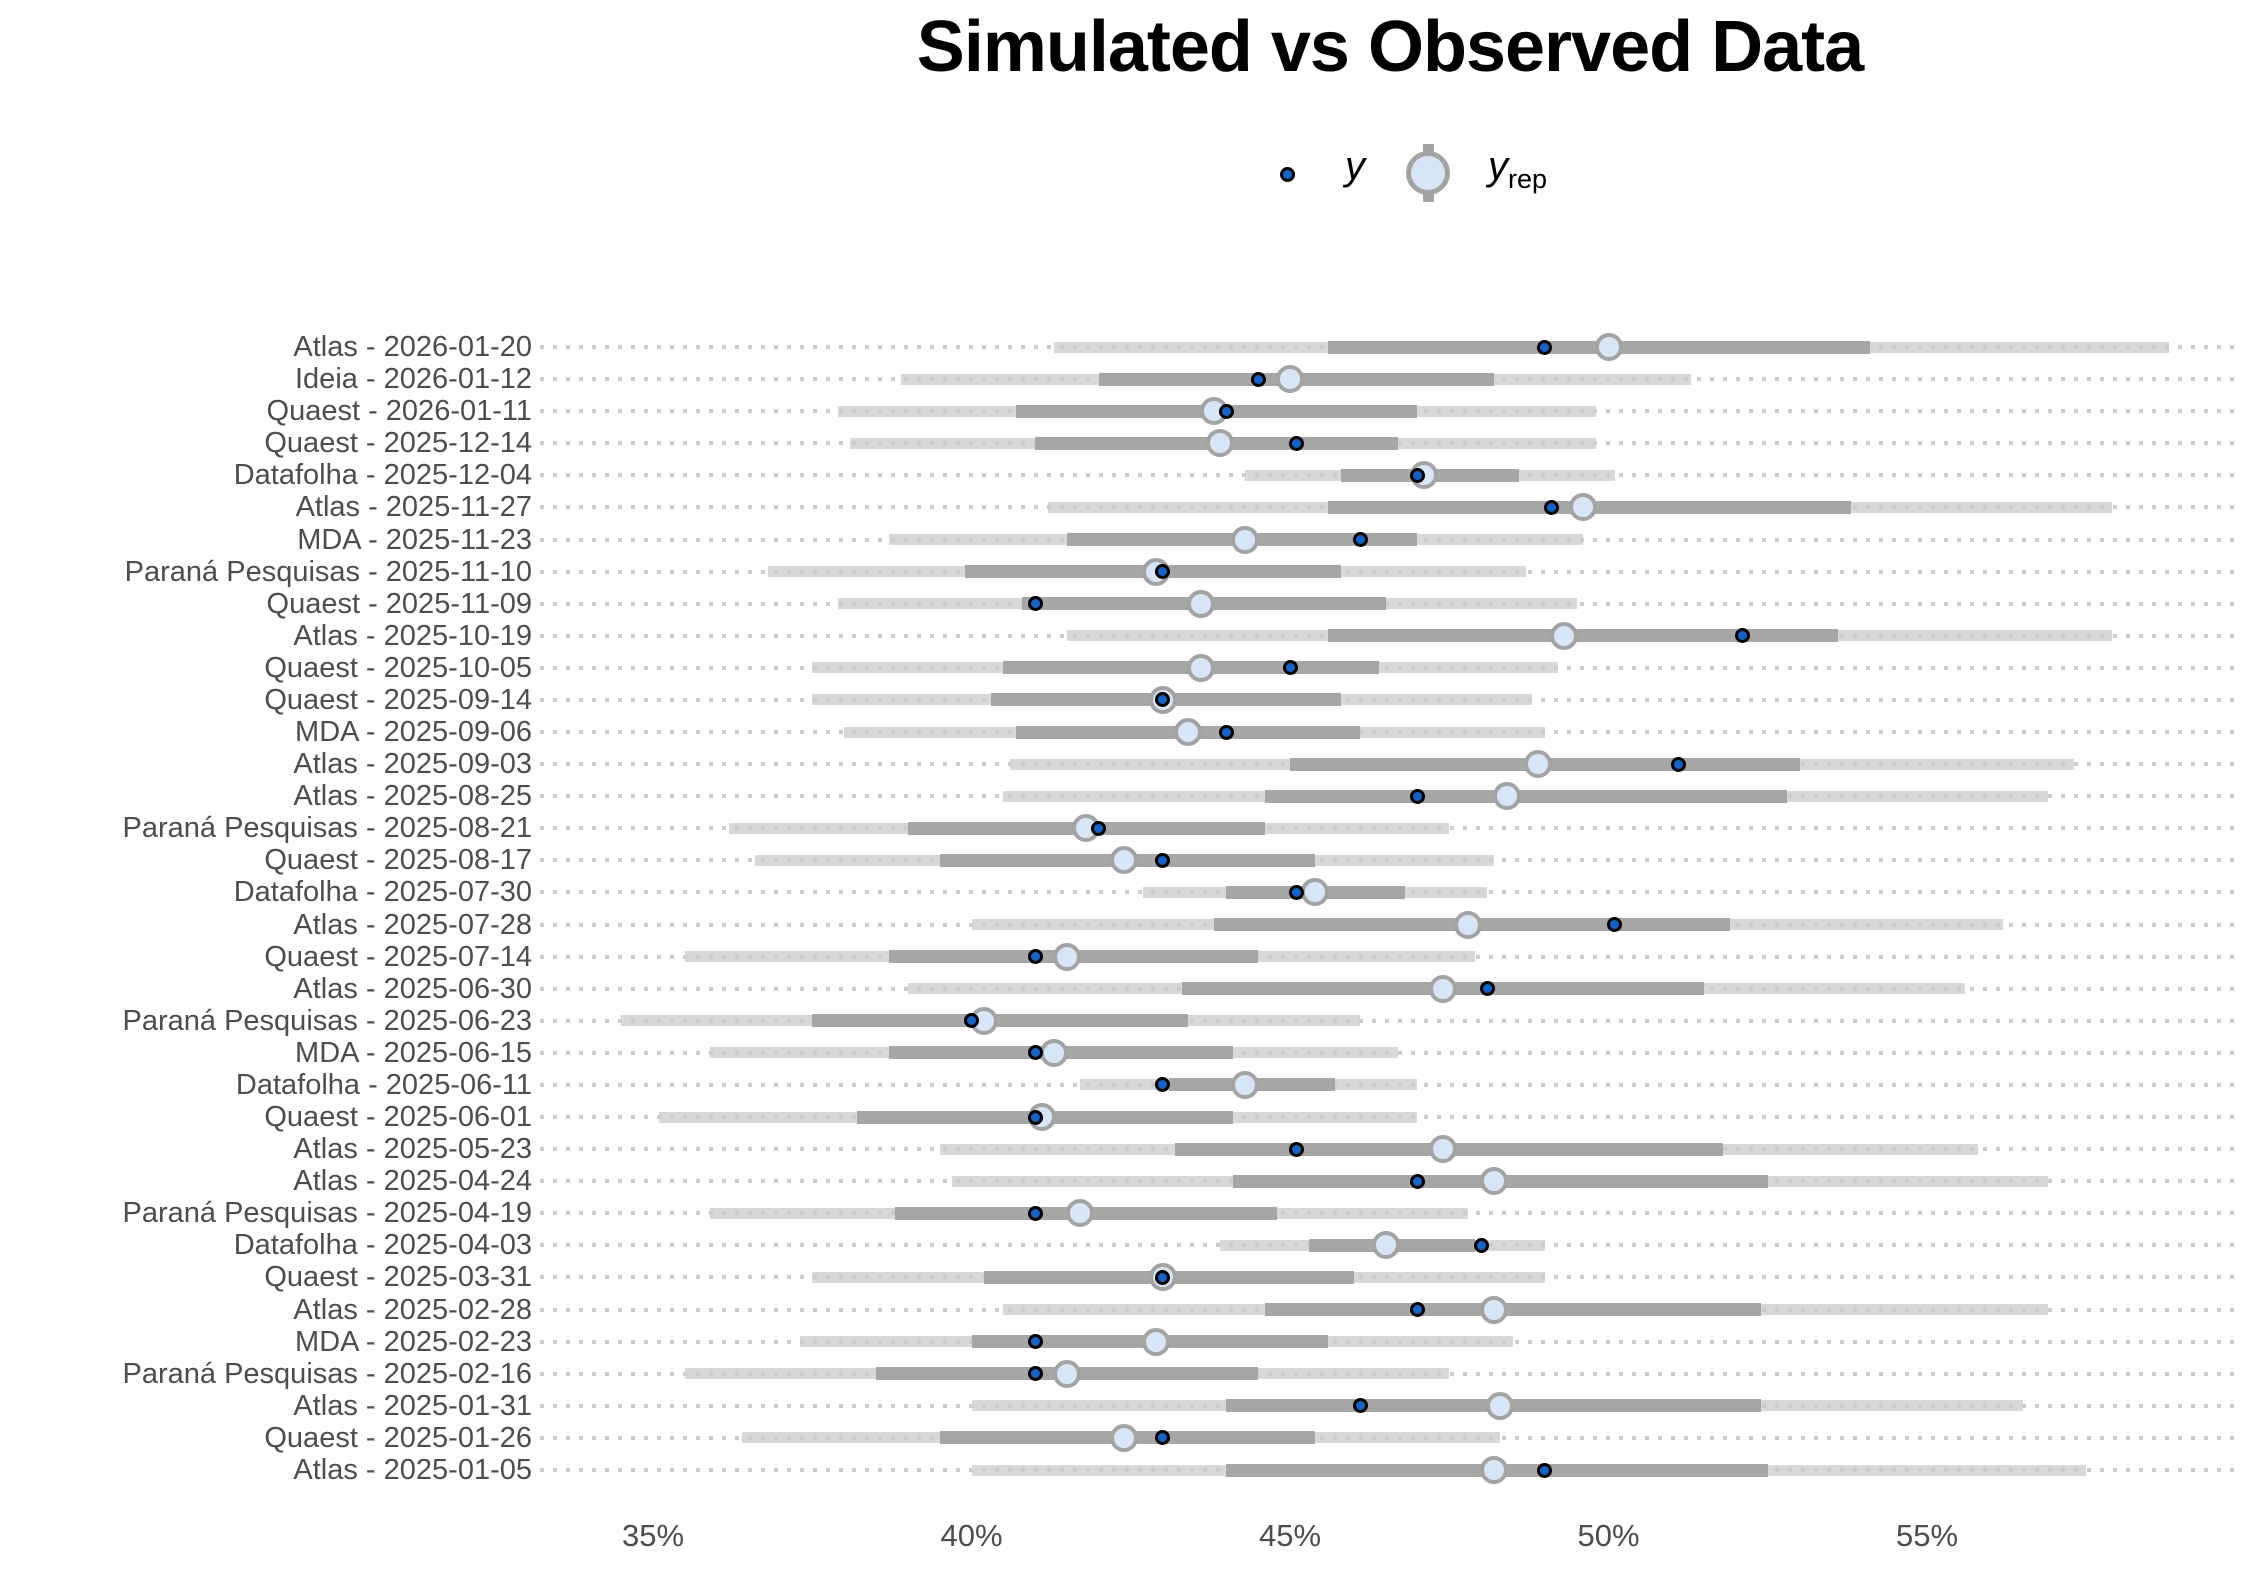  What do you see at coordinates (412, 347) in the screenshot?
I see `y-axis-label: Atlas - 2026-01-20` at bounding box center [412, 347].